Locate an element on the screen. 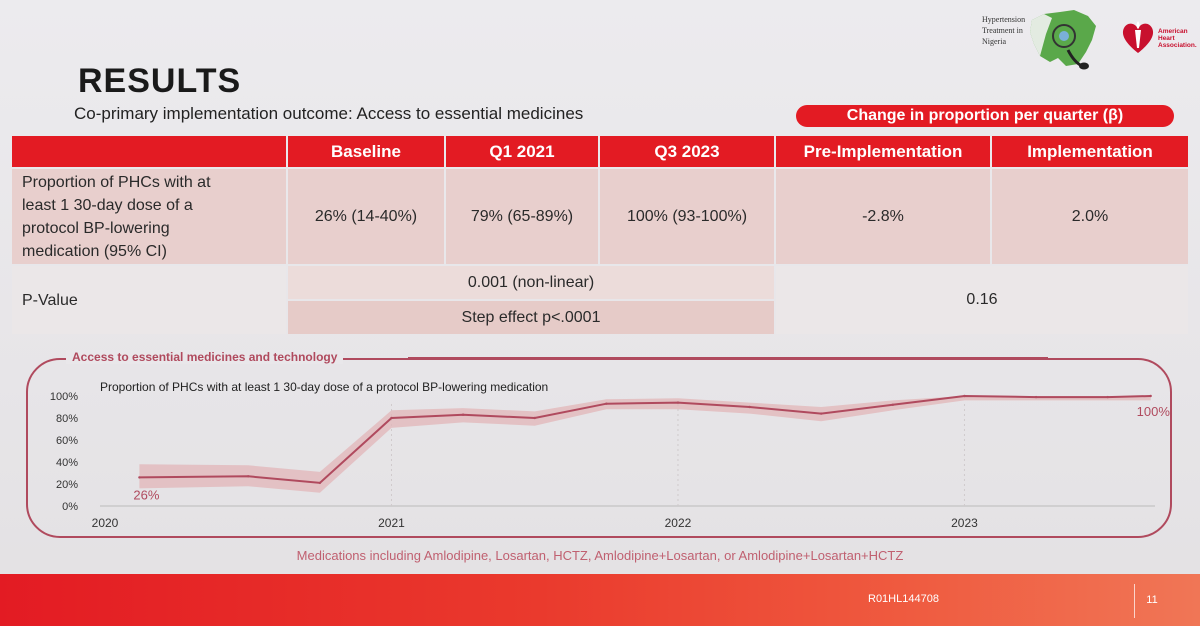 The image size is (1200, 626). header-blank-cell is located at coordinates (149, 151).